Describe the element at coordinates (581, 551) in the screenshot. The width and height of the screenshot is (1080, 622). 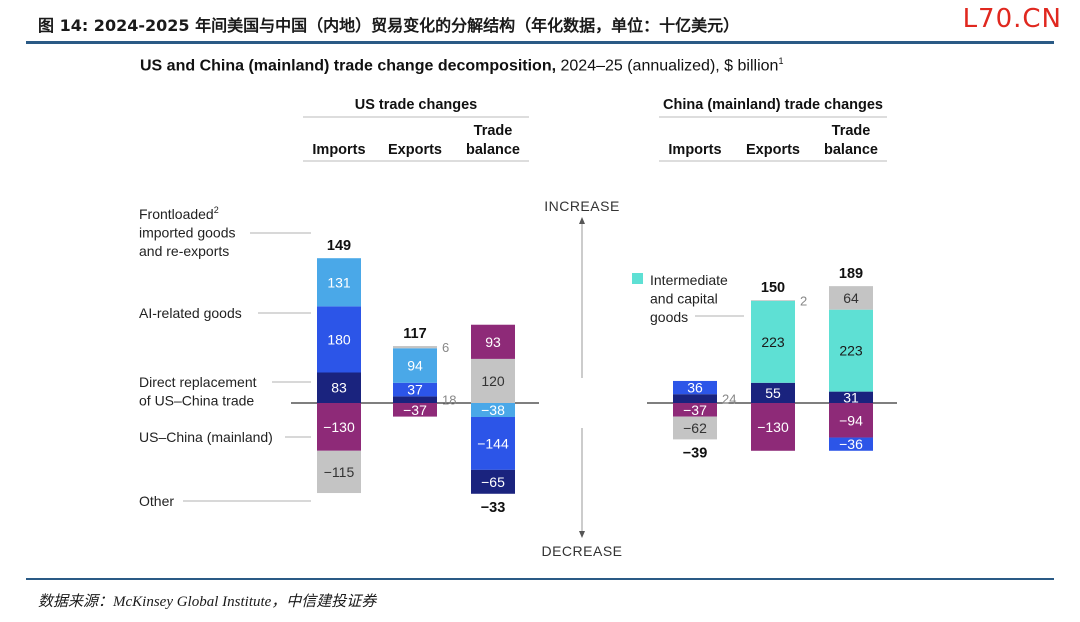
I see `decrease-label: DECREASE` at that location.